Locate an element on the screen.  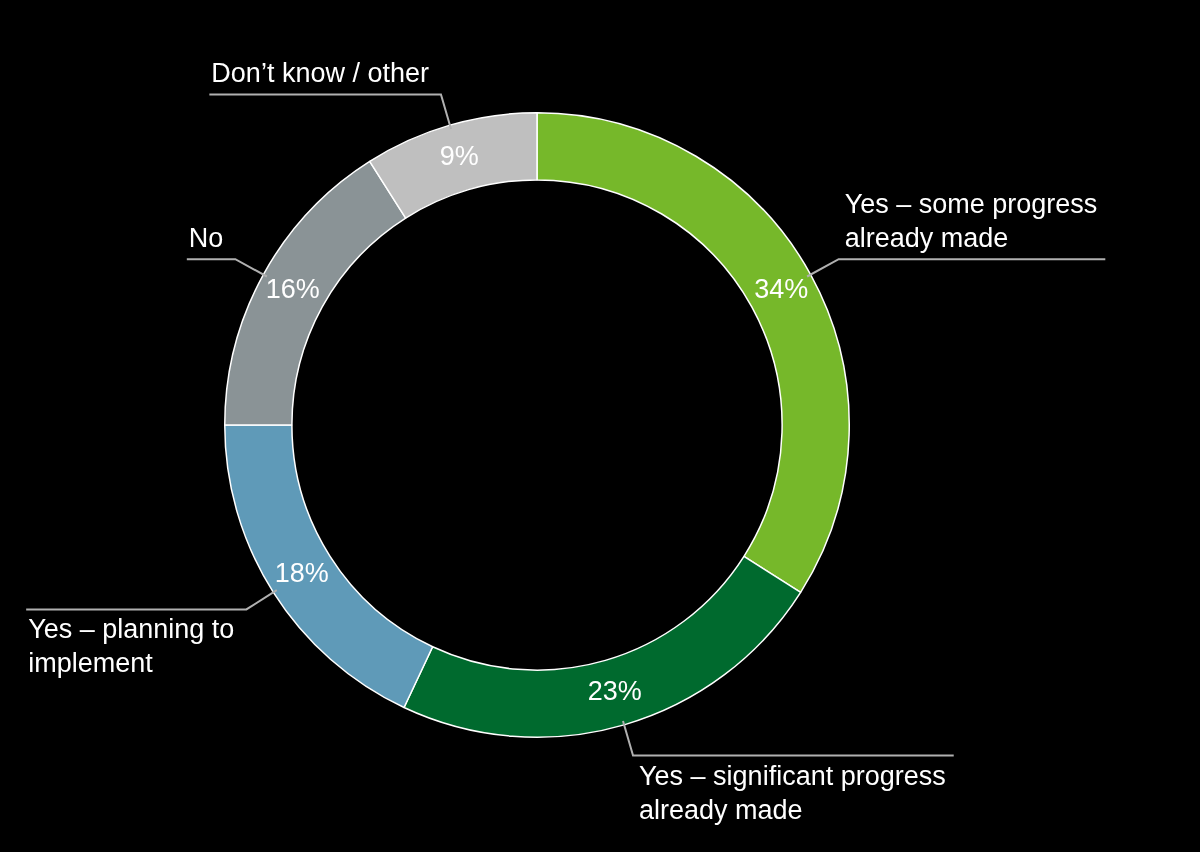
slice-label: No is located at coordinates (206, 238).